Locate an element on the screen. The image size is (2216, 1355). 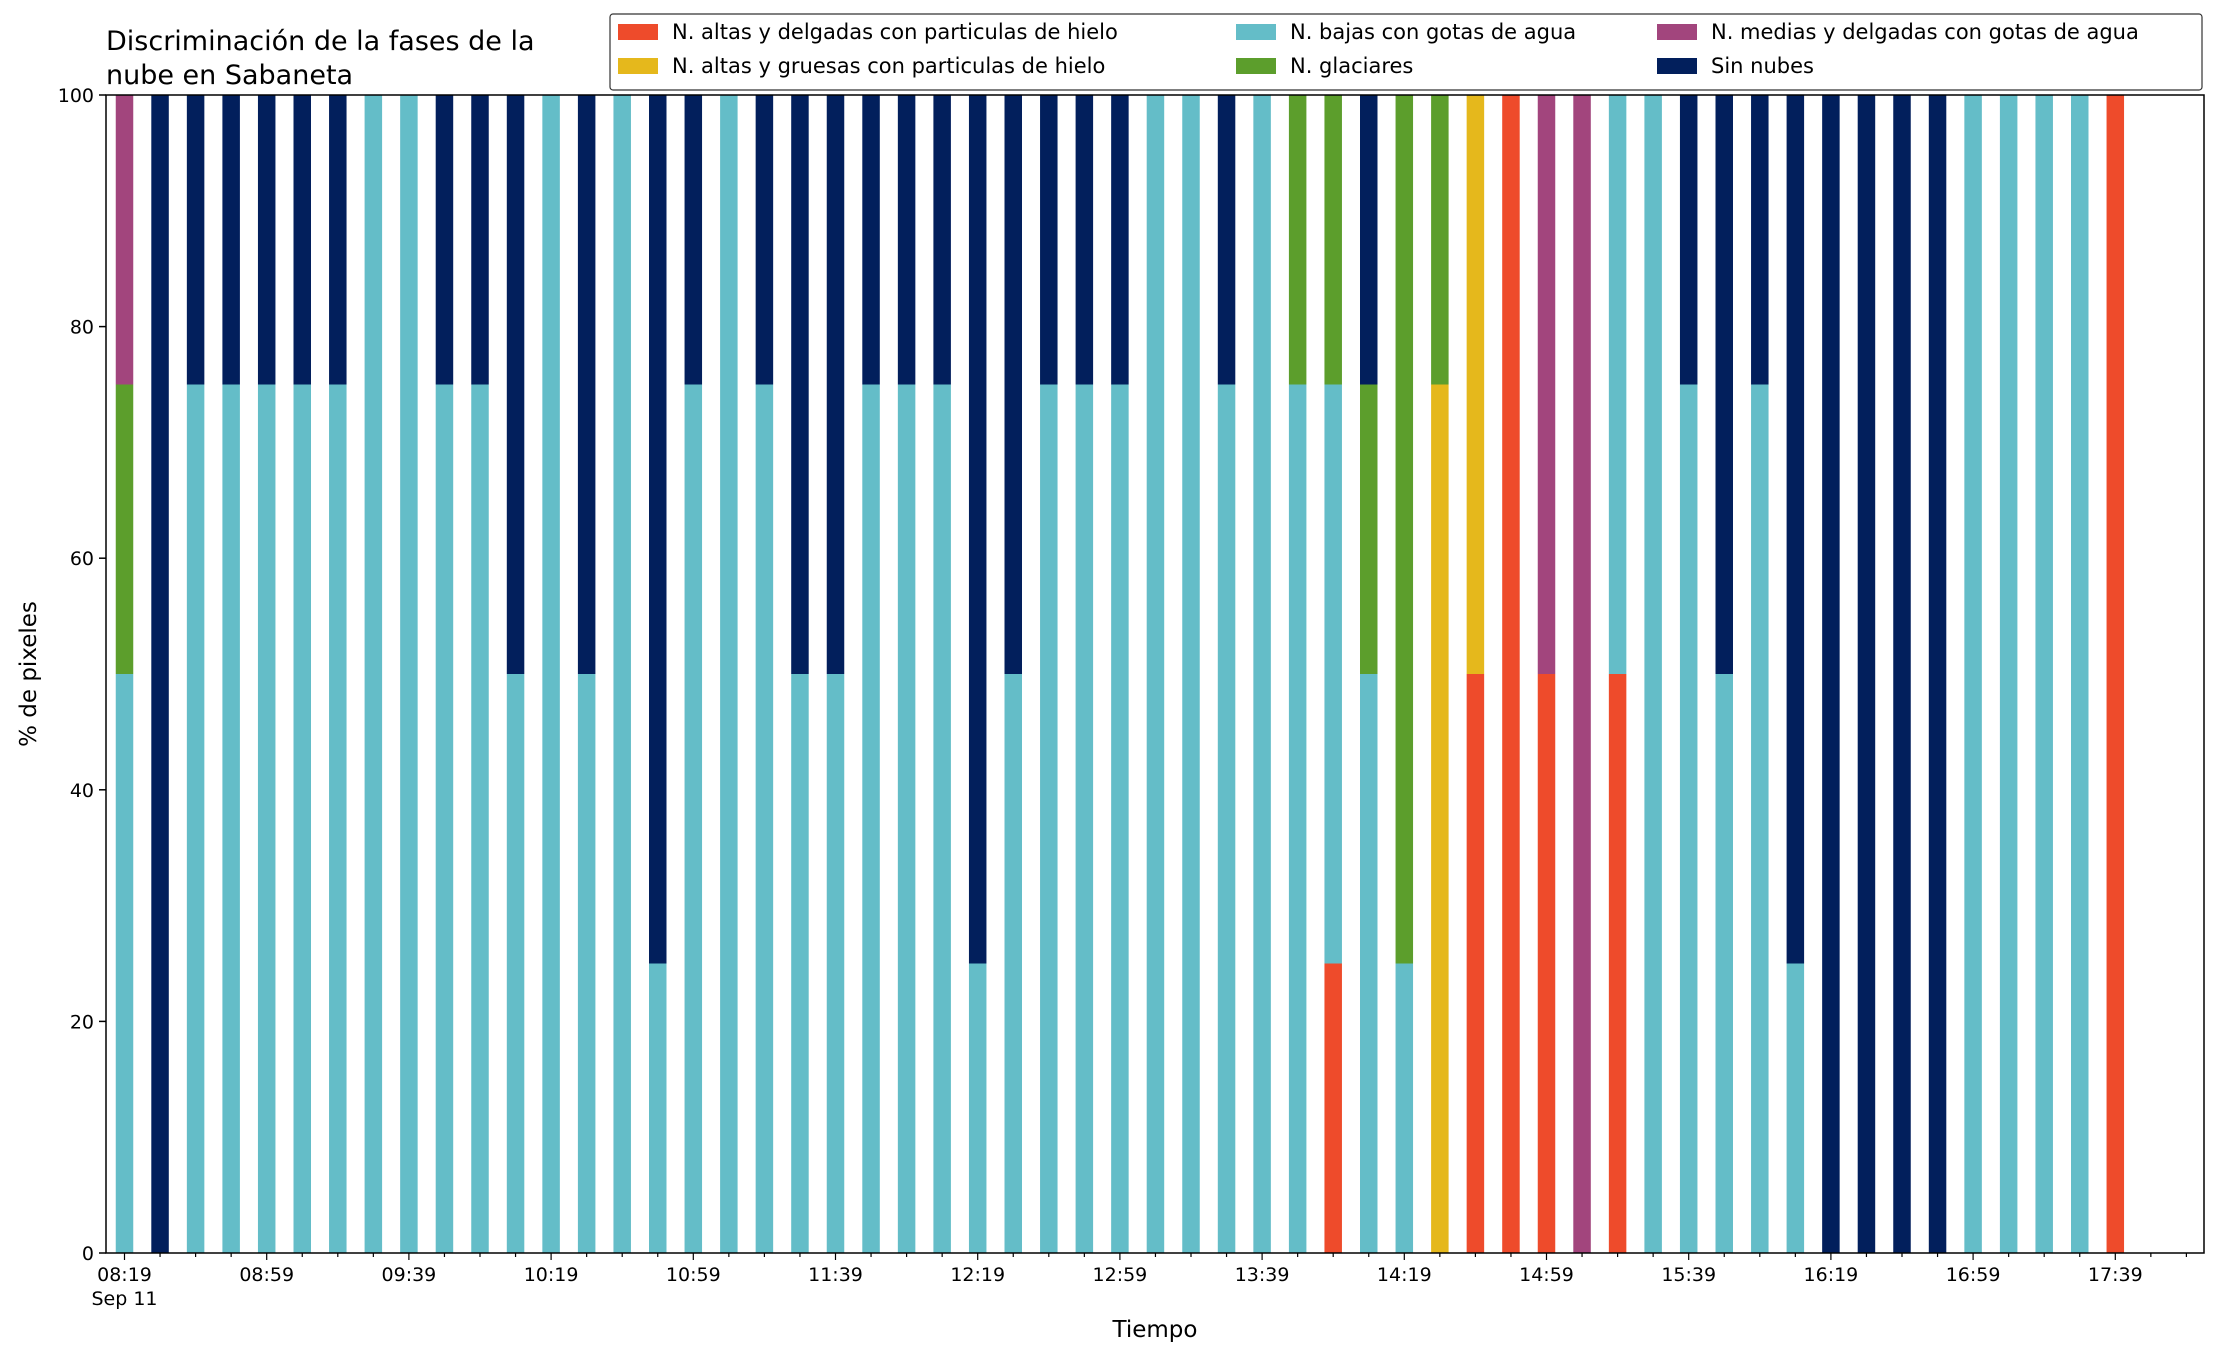
y-tick-label: 20 is located at coordinates (82, 1022).